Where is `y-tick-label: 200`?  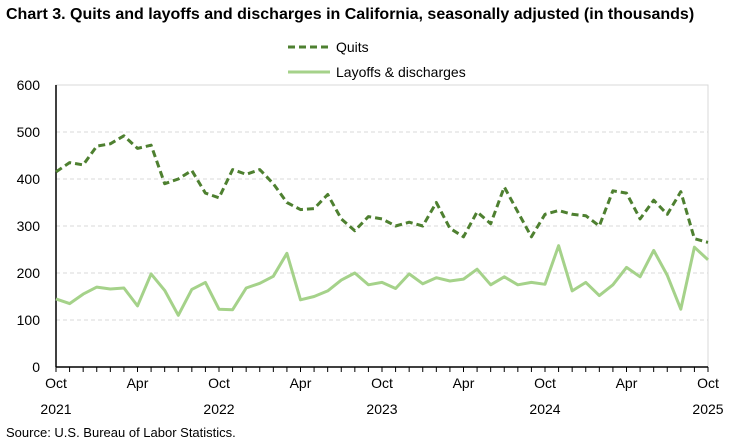 y-tick-label: 200 is located at coordinates (29, 273).